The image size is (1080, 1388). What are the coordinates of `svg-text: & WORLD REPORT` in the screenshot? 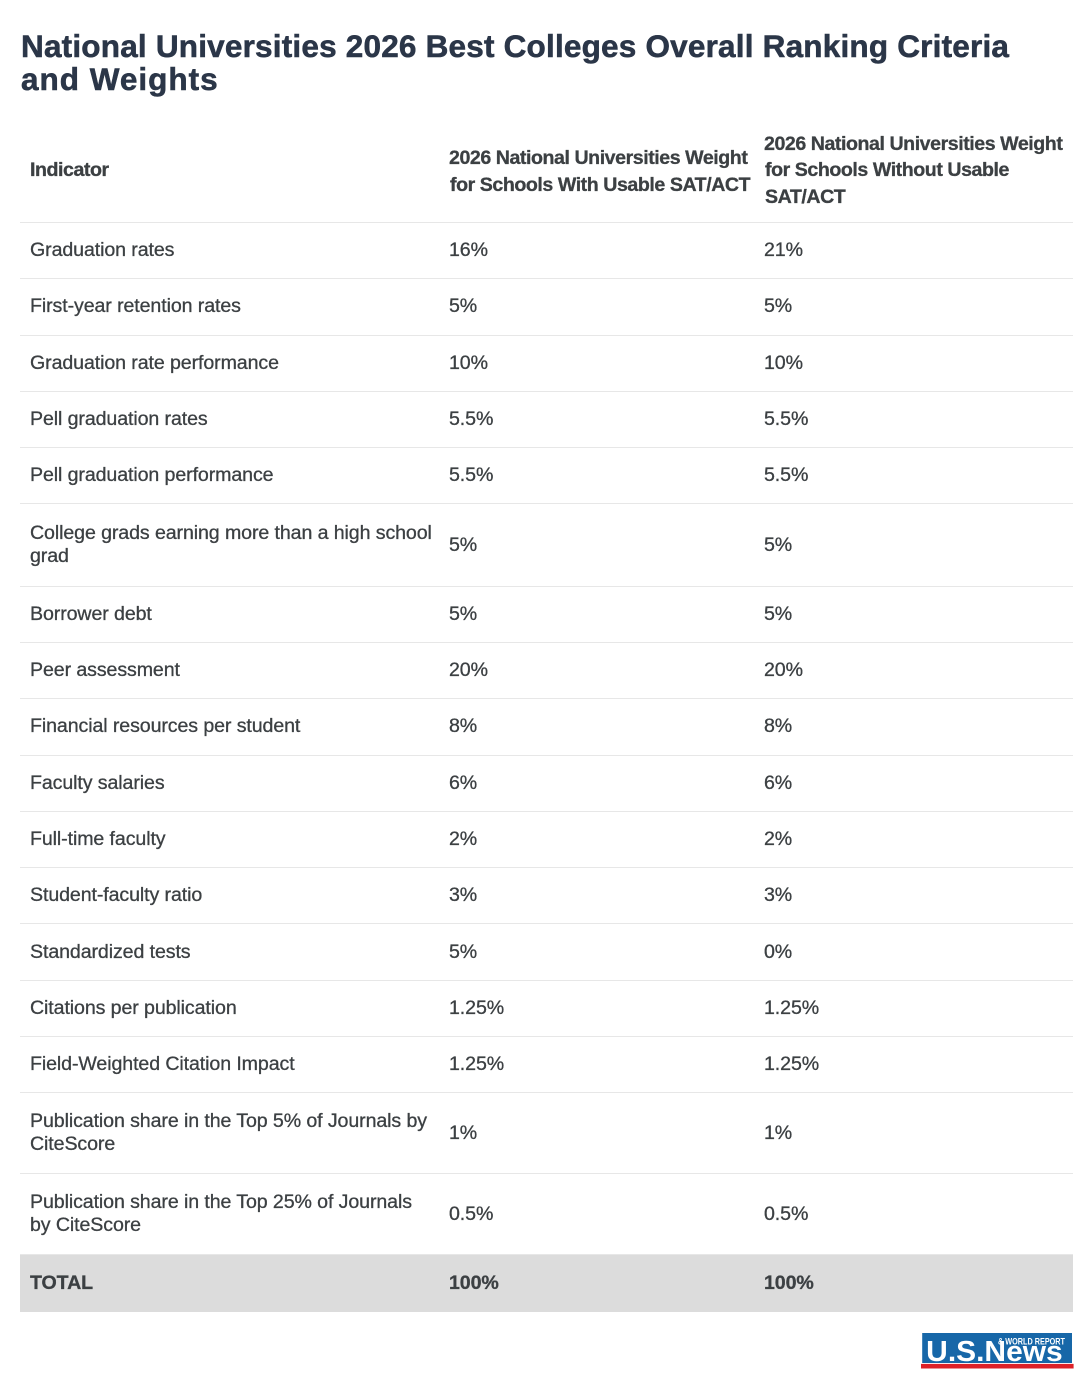 It's located at (1031, 1341).